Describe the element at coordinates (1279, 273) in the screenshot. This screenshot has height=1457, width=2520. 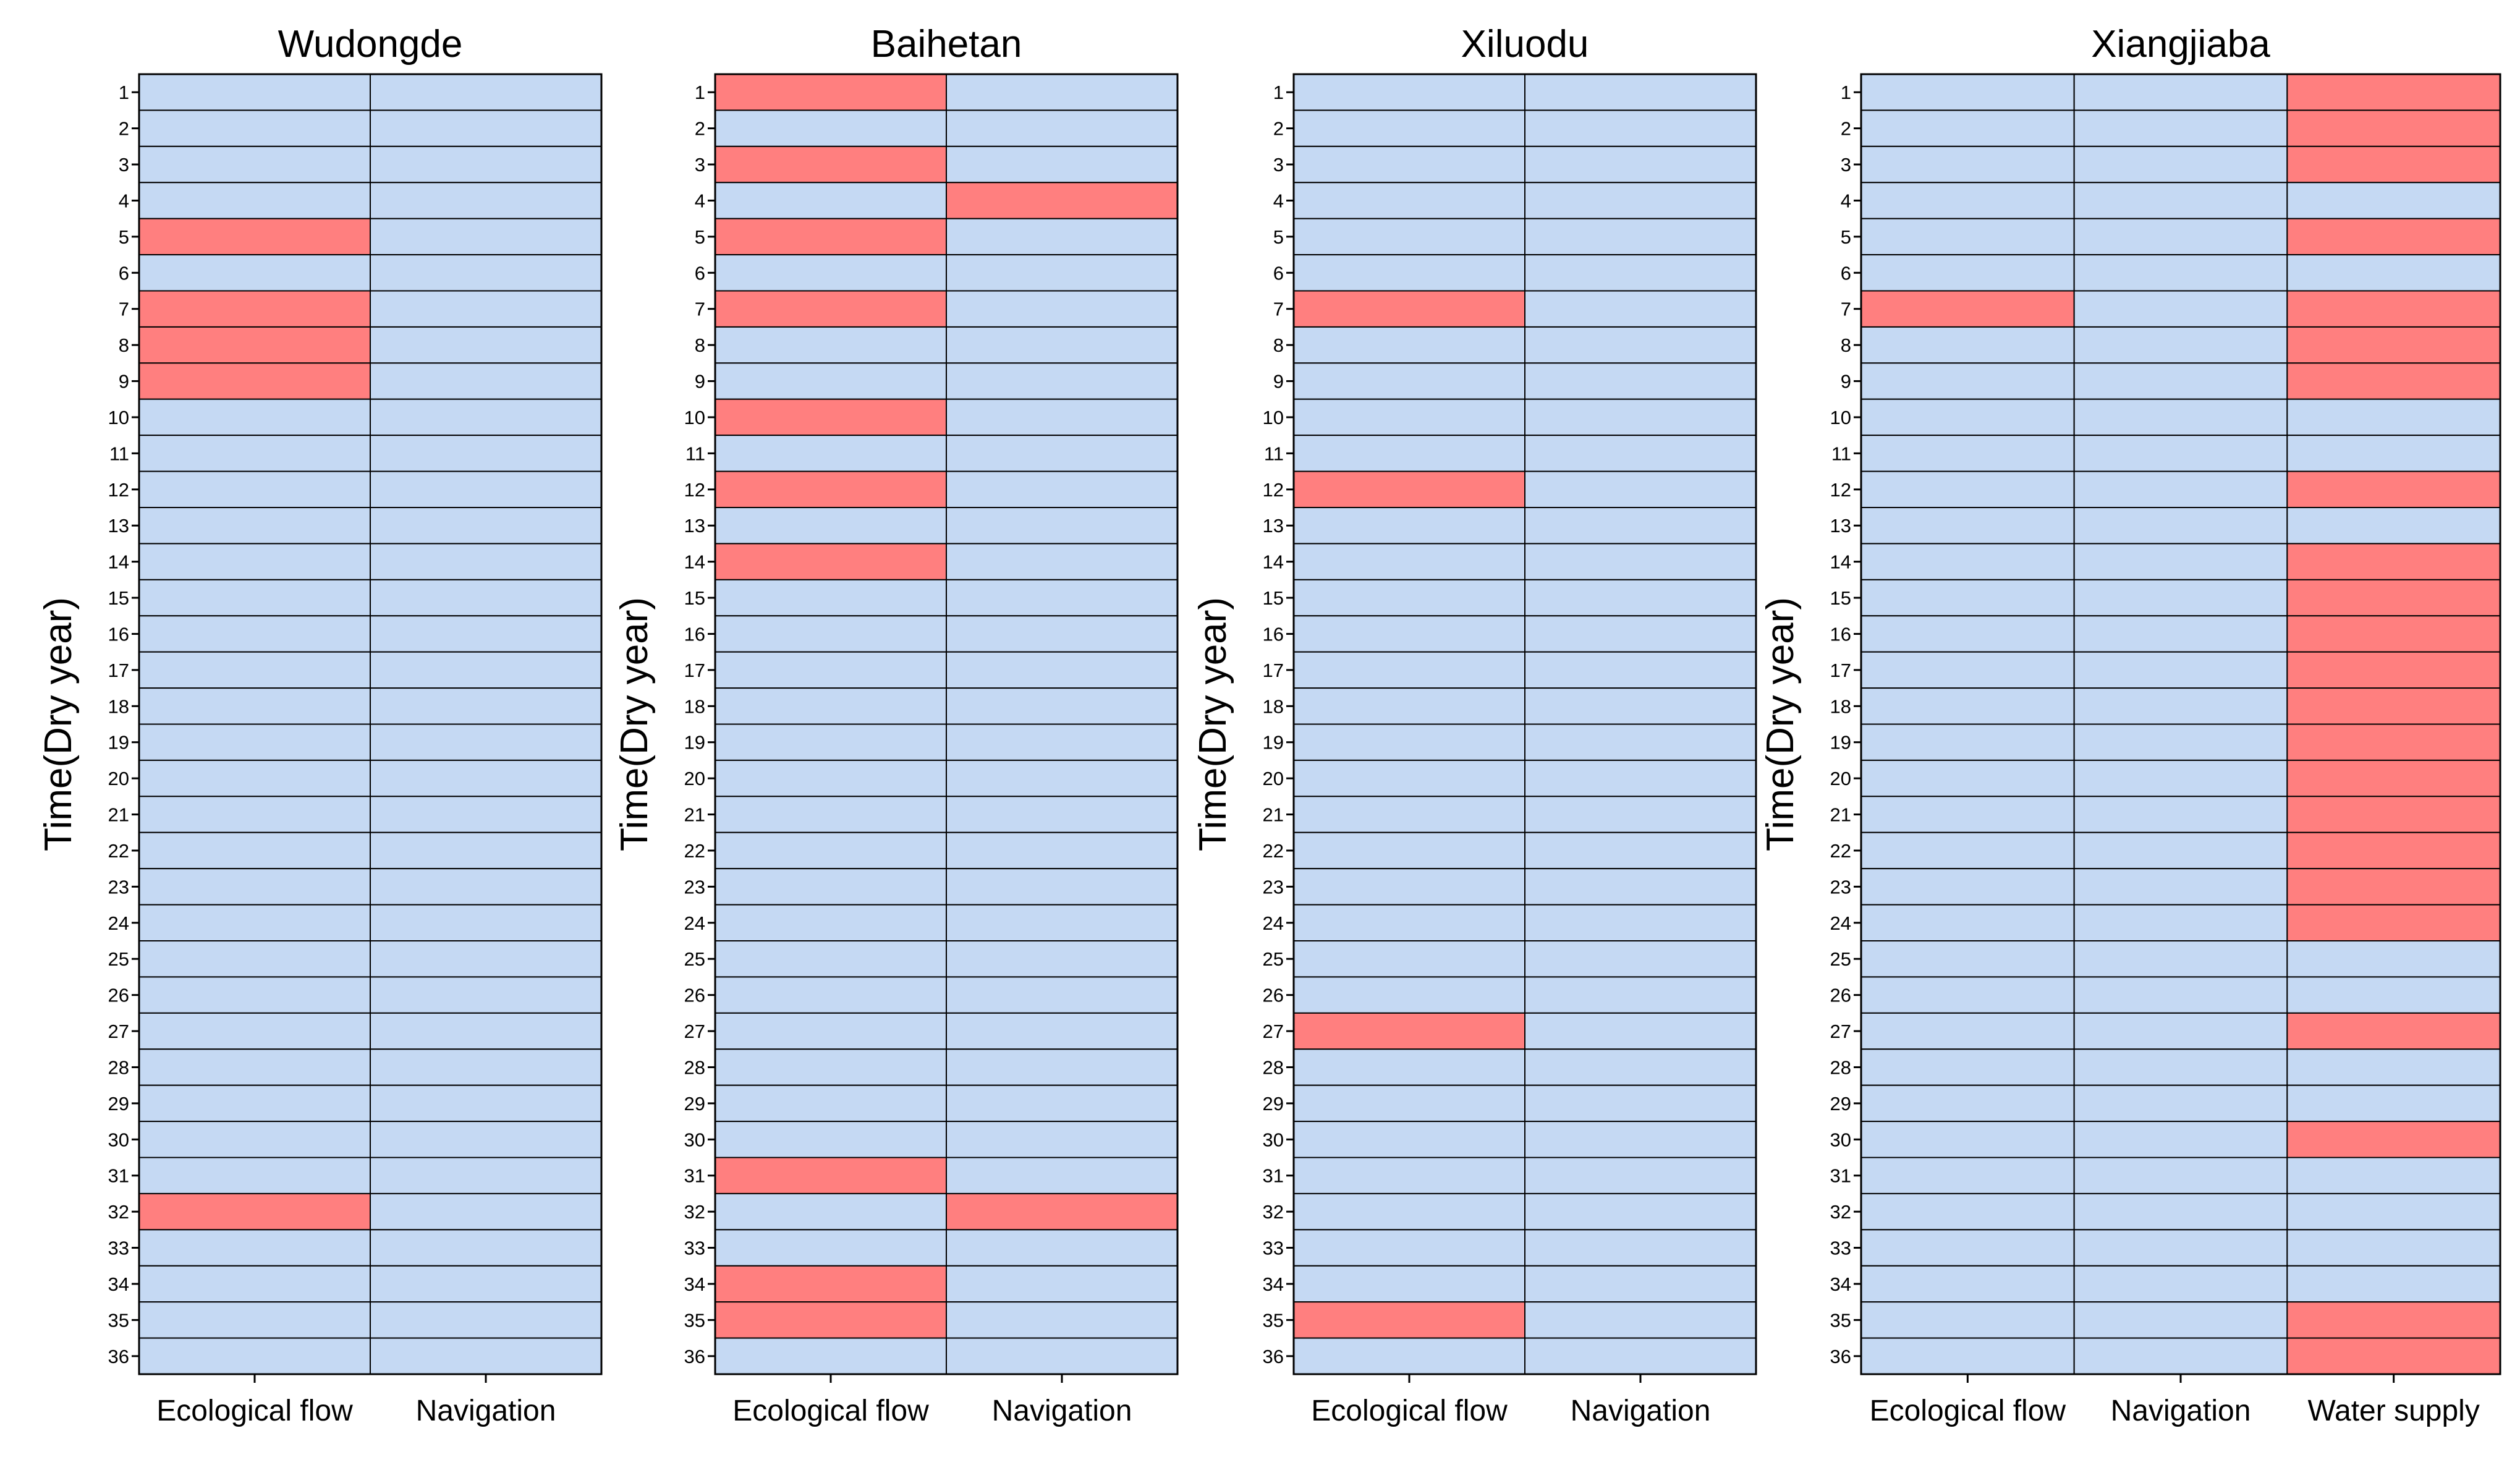
I see `y-tick-label: 6` at that location.